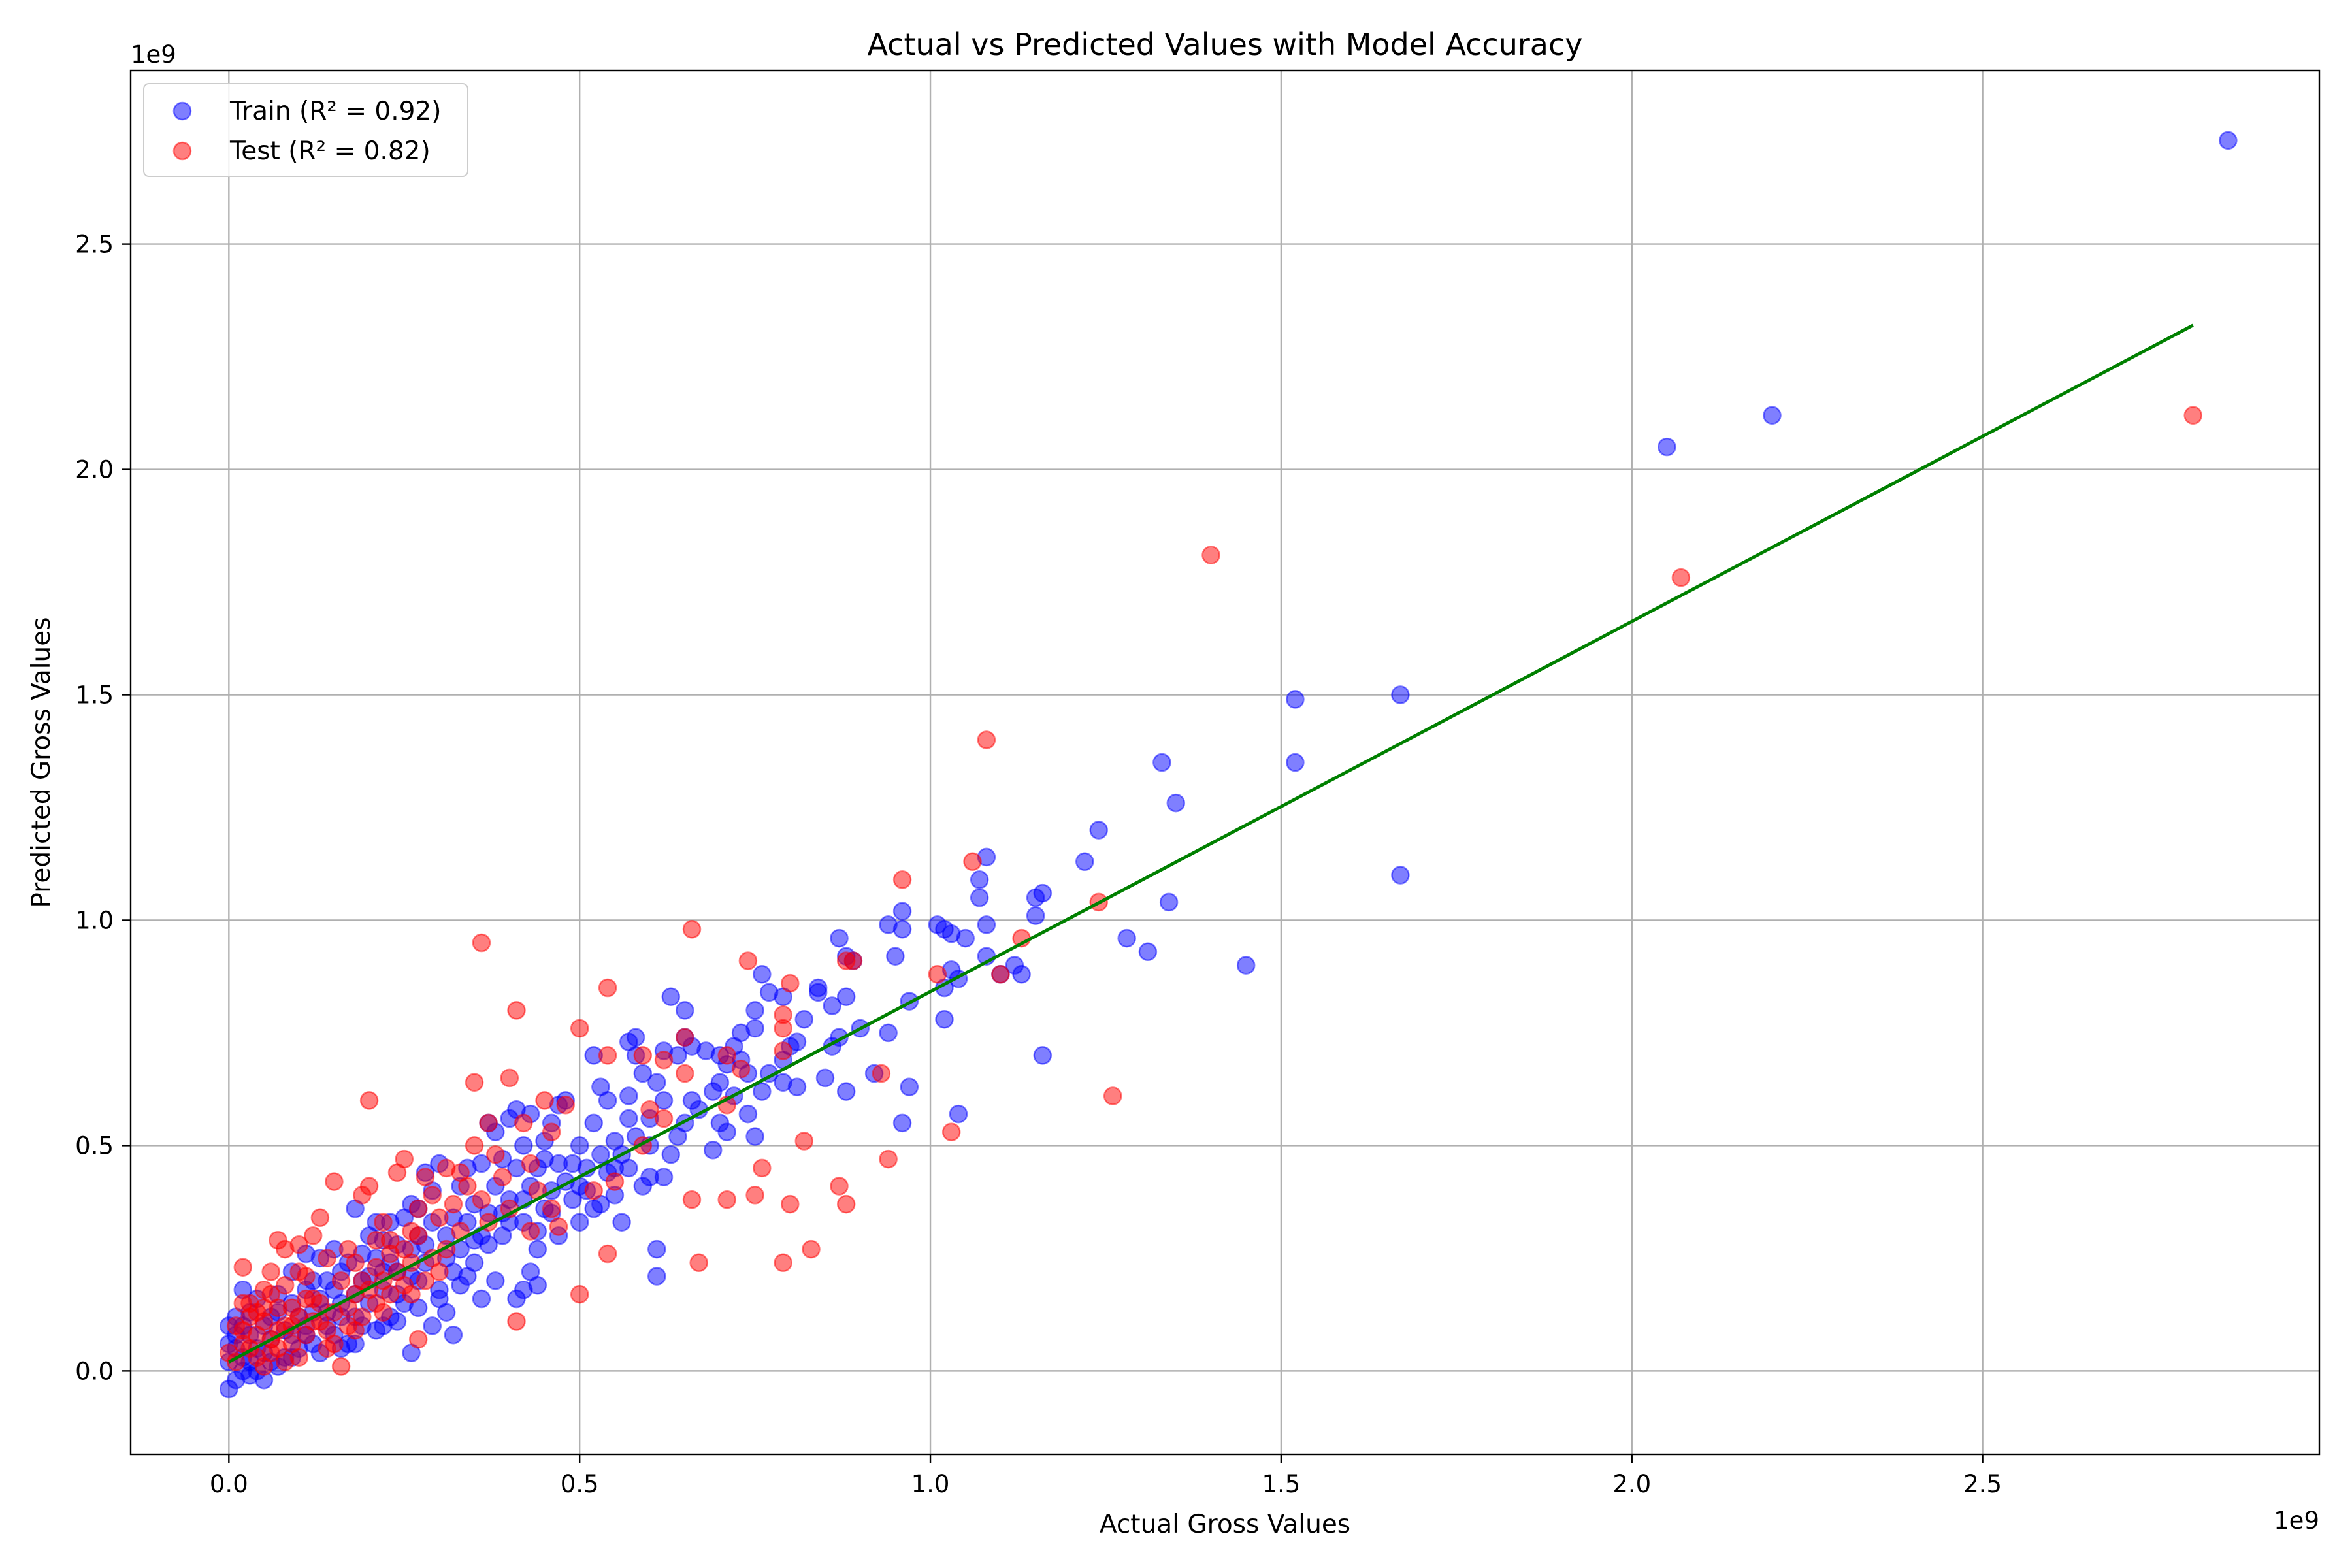  I want to click on y-tick-label: 1.0, so click(94, 920).